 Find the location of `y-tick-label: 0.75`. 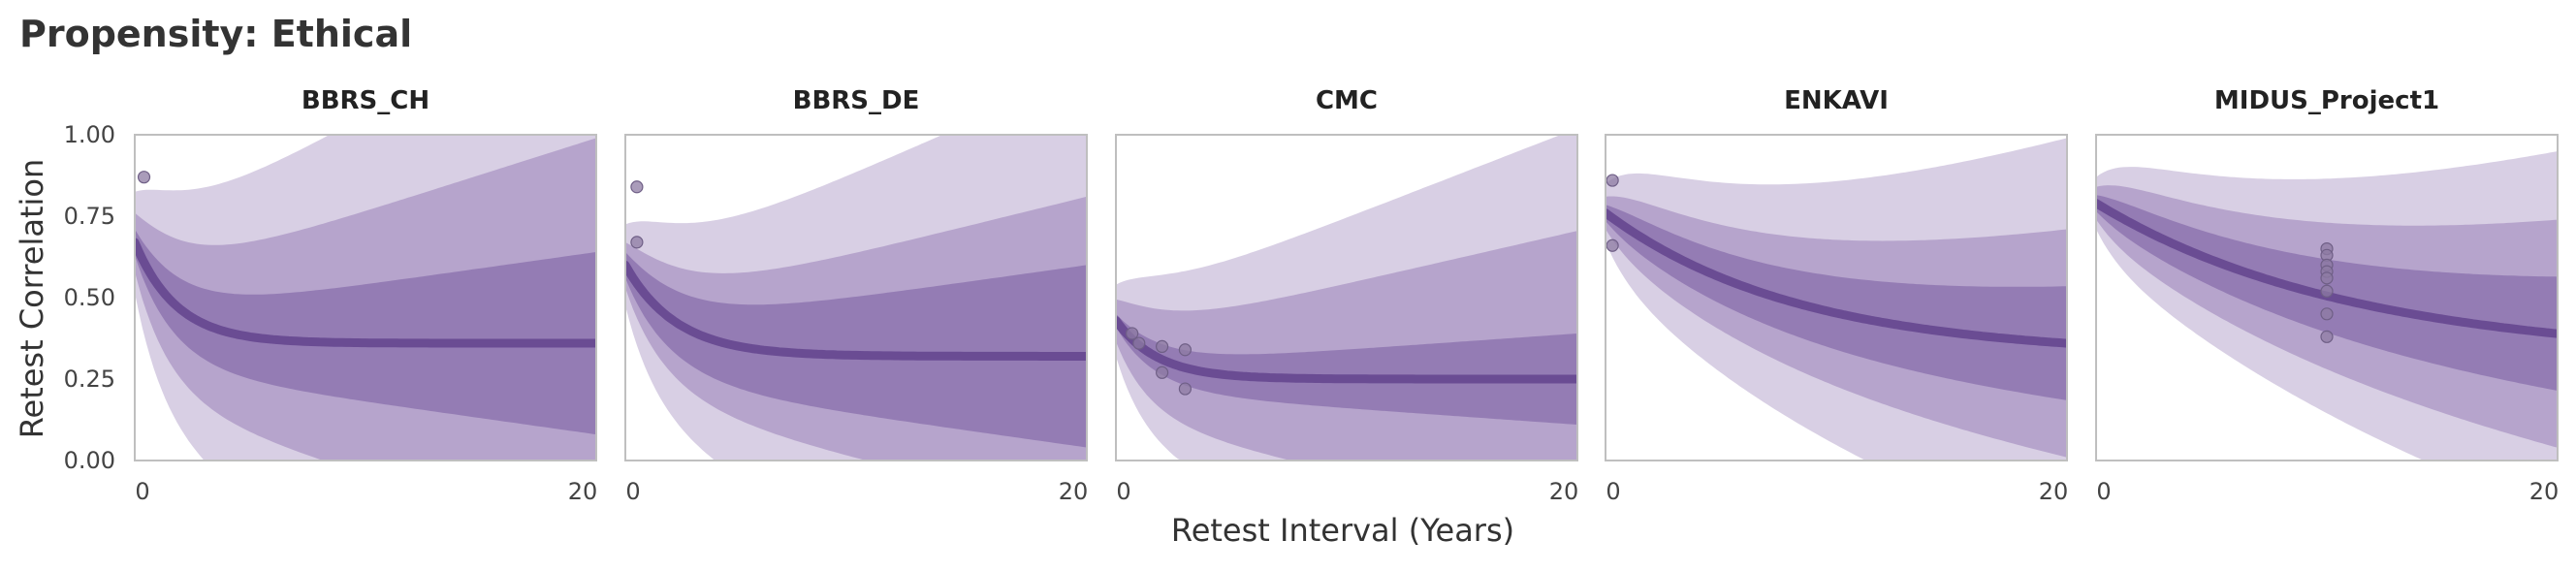

y-tick-label: 0.75 is located at coordinates (90, 216).